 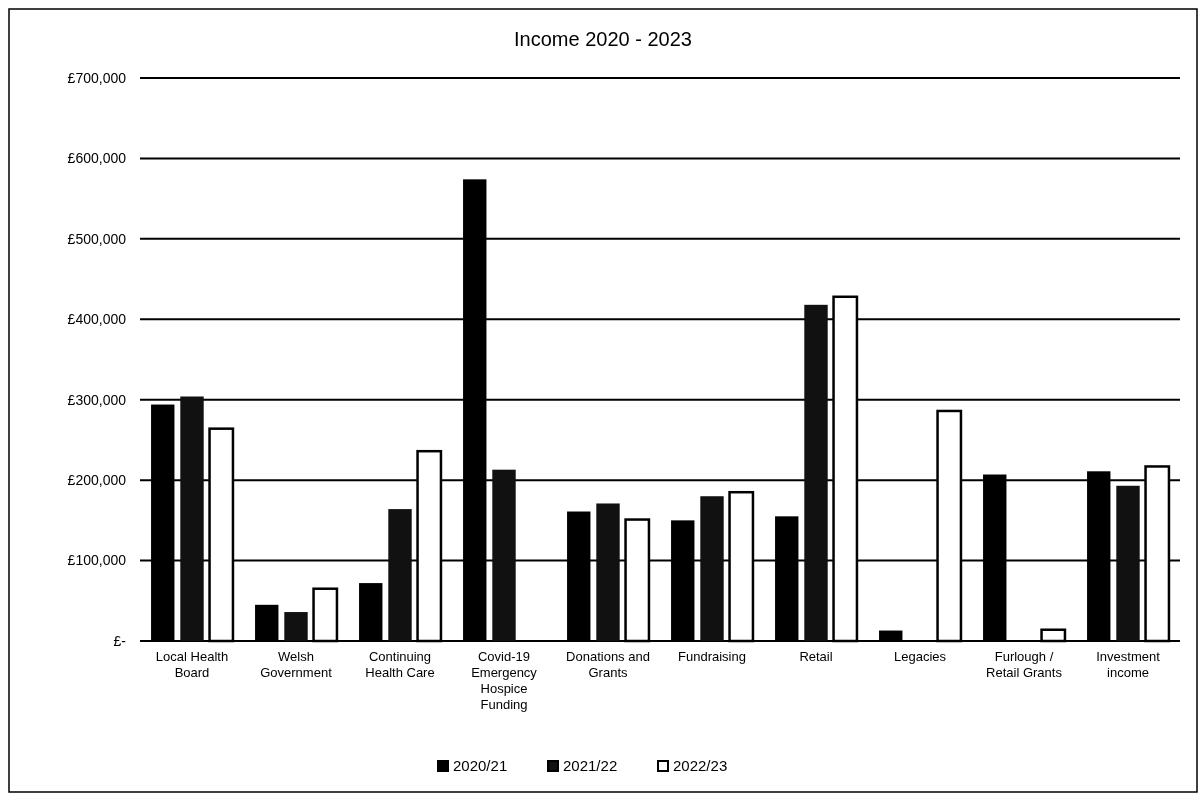 What do you see at coordinates (400, 664) in the screenshot?
I see `x-tick-label: Continuing Health Care` at bounding box center [400, 664].